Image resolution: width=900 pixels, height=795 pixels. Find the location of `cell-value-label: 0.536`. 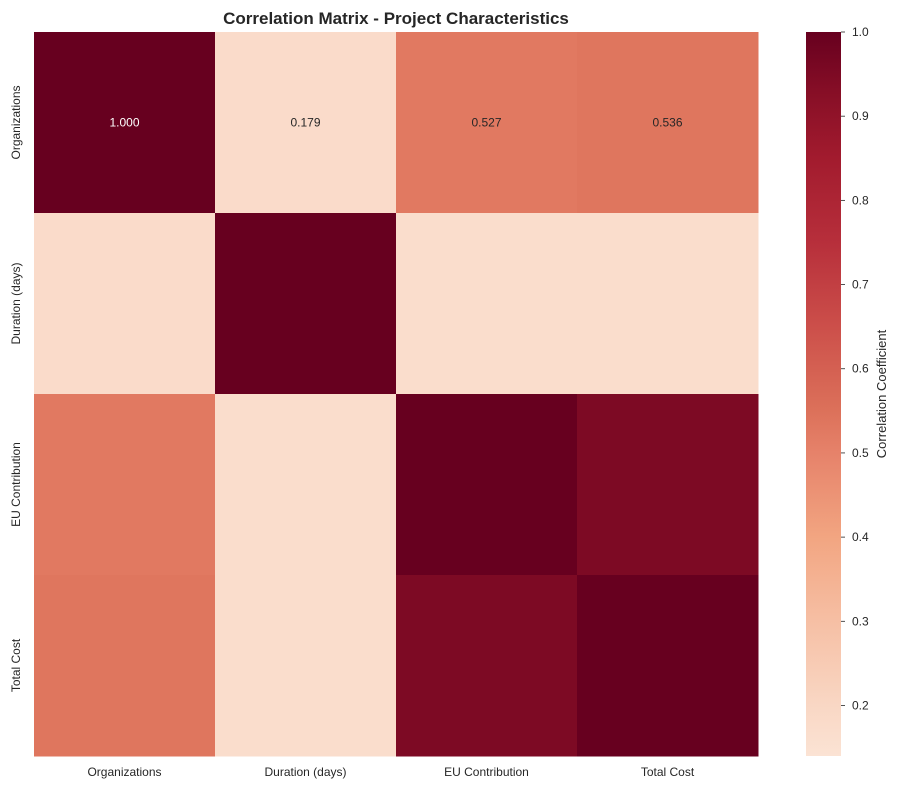

cell-value-label: 0.536 is located at coordinates (667, 123).